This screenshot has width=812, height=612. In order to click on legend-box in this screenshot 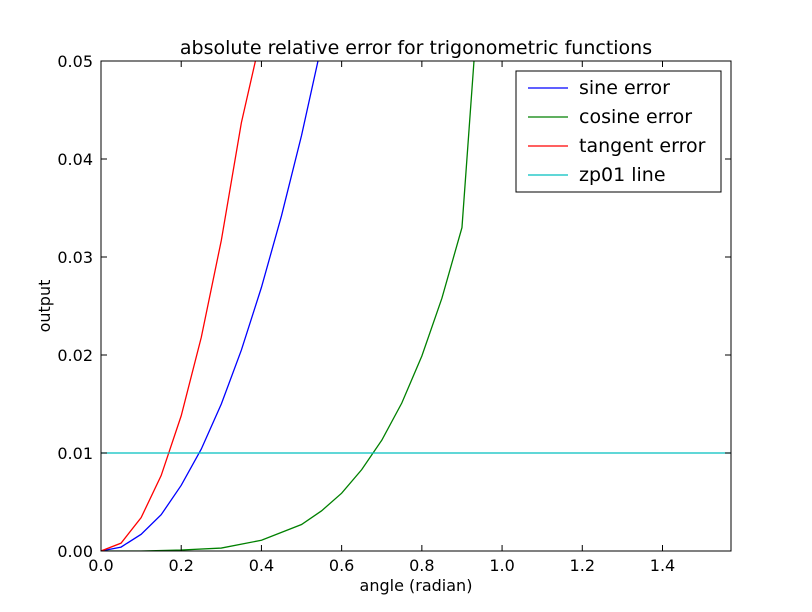, I will do `click(618, 131)`.